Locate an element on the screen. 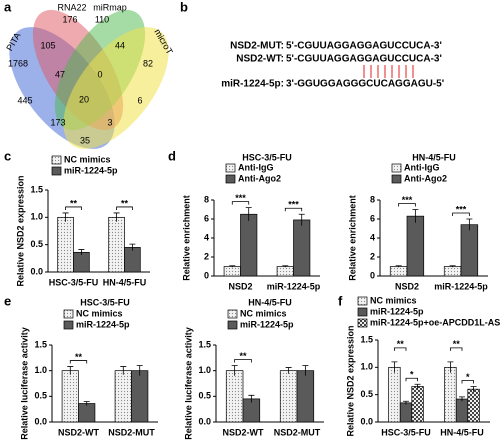 This screenshot has height=445, width=500. venn-count: 176 is located at coordinates (69, 19).